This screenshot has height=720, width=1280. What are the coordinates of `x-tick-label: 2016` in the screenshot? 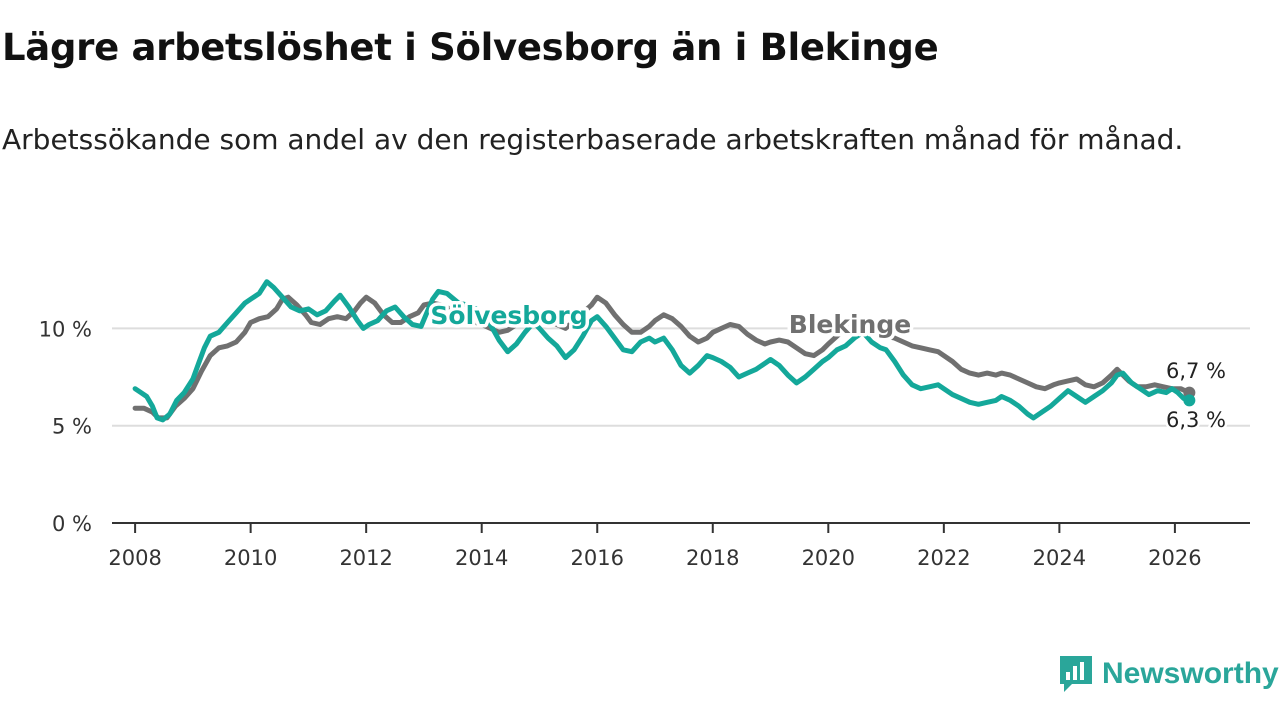 It's located at (597, 558).